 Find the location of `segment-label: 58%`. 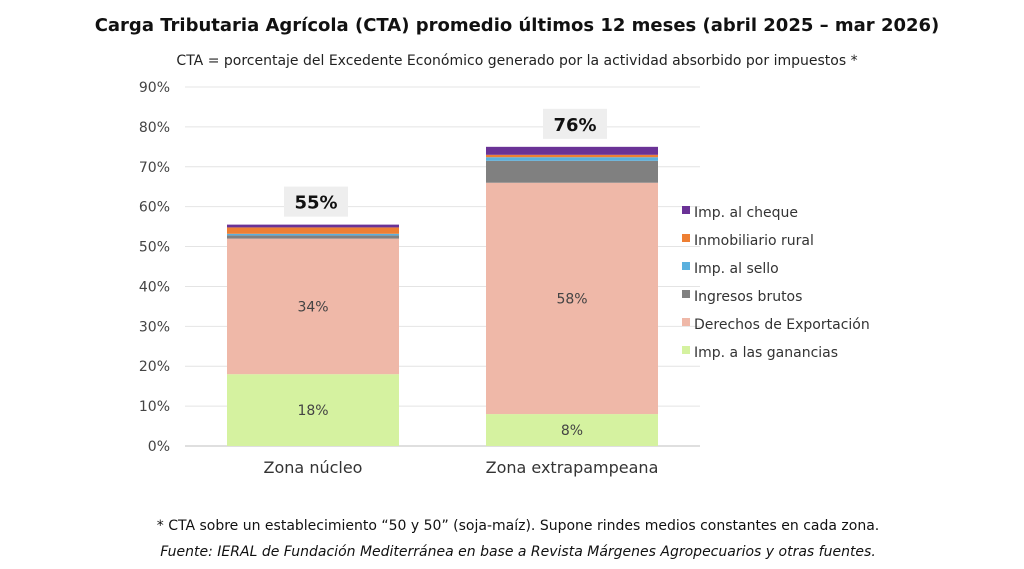

segment-label: 58% is located at coordinates (571, 299).